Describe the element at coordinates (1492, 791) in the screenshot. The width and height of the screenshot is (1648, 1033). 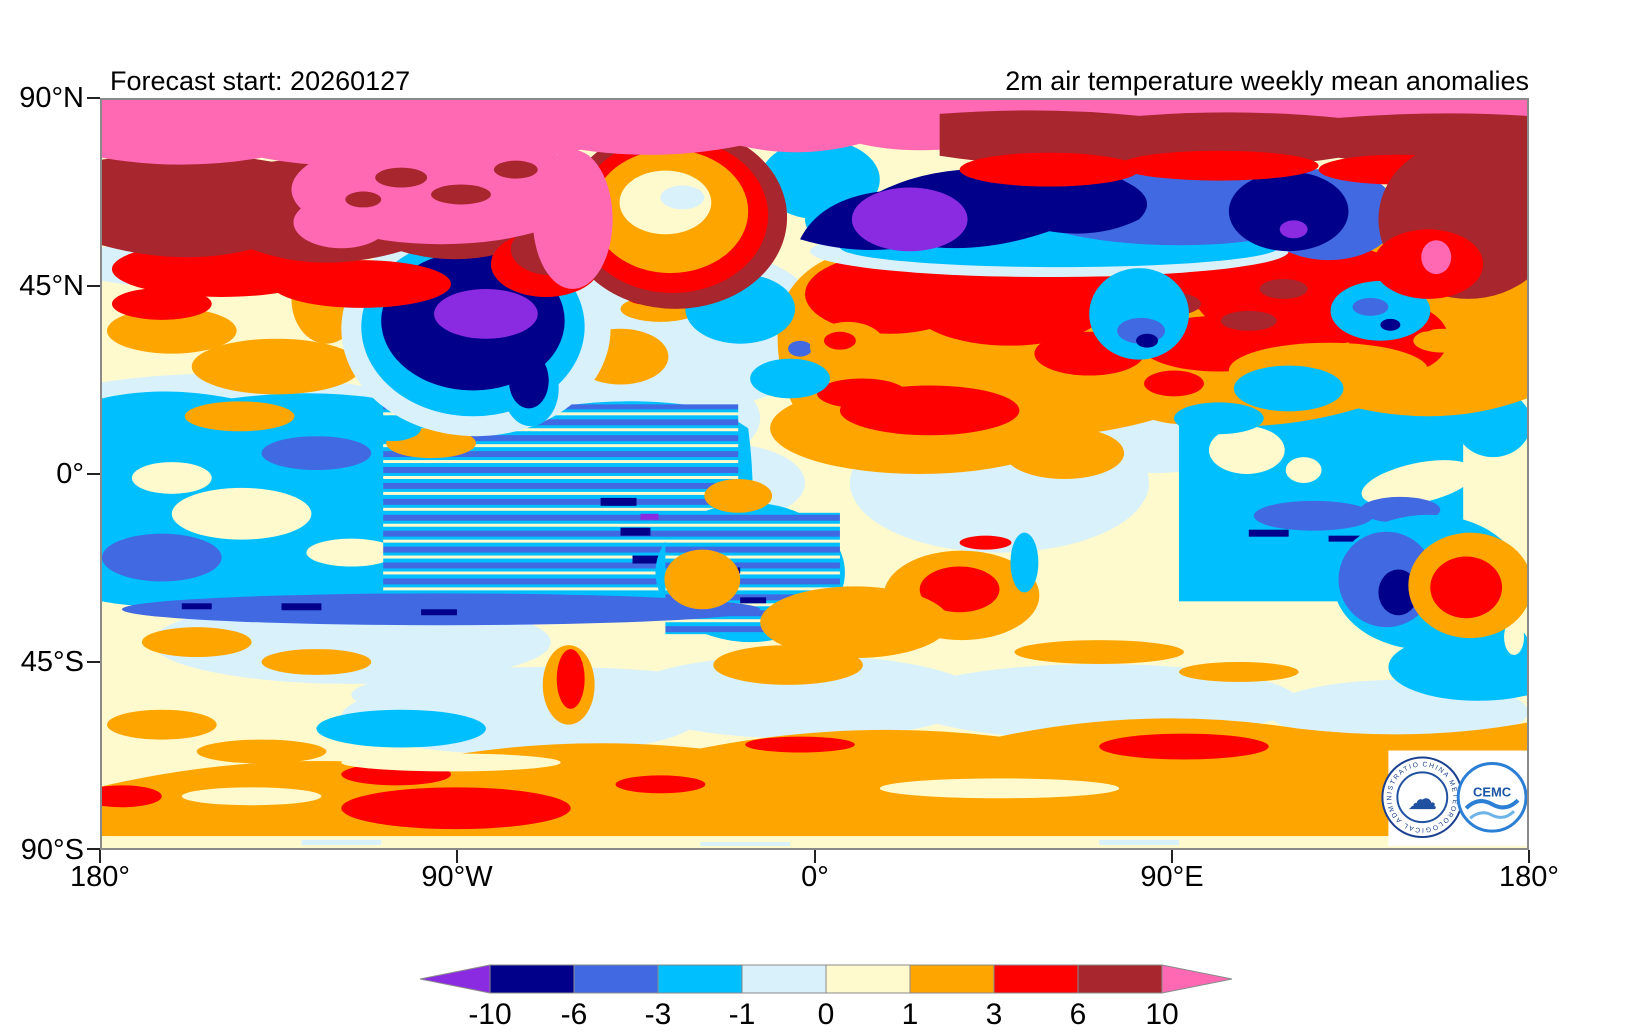
I see `cemc-label: CEMC` at that location.